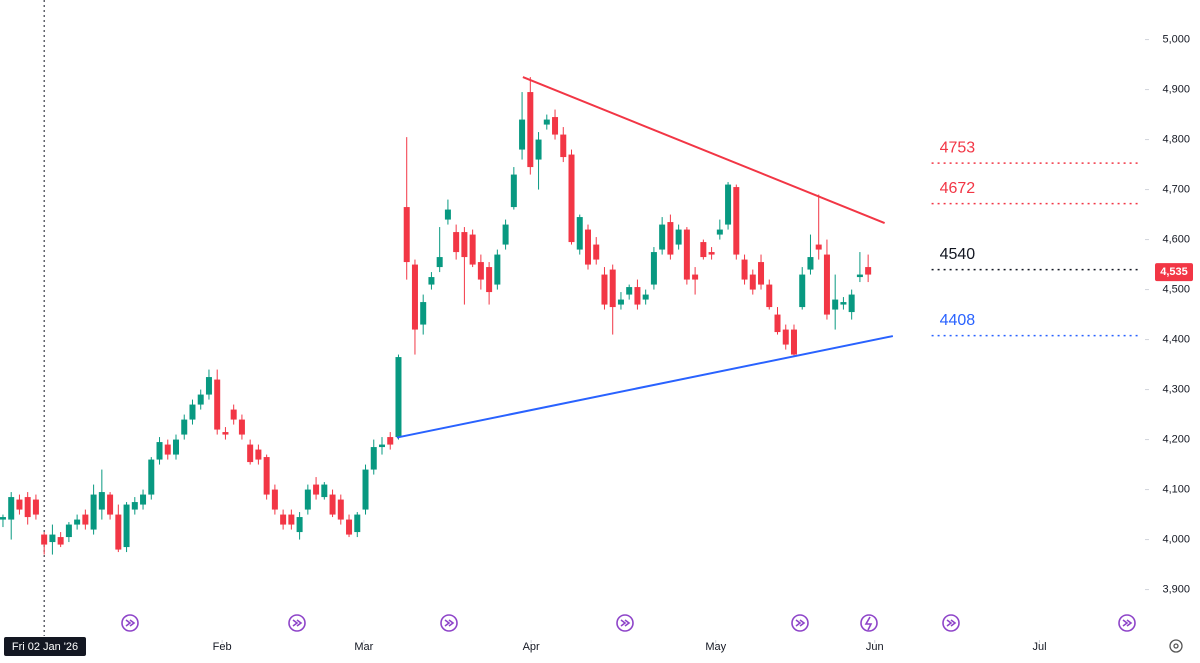 The width and height of the screenshot is (1200, 663). I want to click on x-tick-label: May, so click(715, 647).